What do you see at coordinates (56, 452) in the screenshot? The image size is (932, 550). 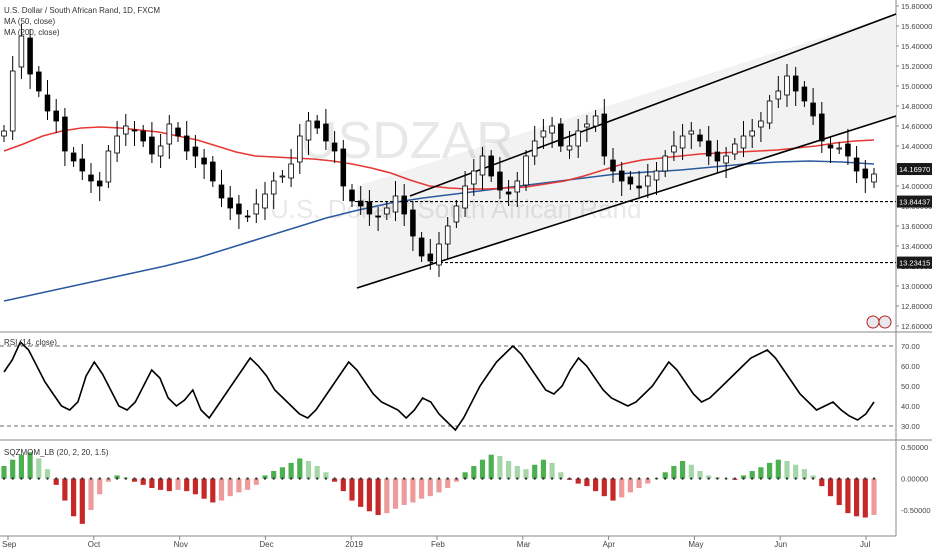 I see `sqz-legend: SQZMOM_LB (20, 2, 20, 1.5)` at bounding box center [56, 452].